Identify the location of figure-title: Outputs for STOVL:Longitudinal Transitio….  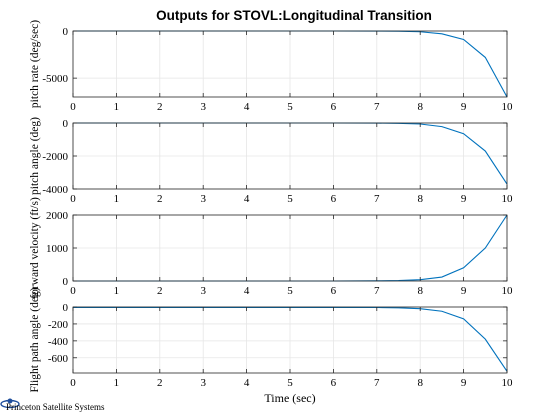
(294, 15).